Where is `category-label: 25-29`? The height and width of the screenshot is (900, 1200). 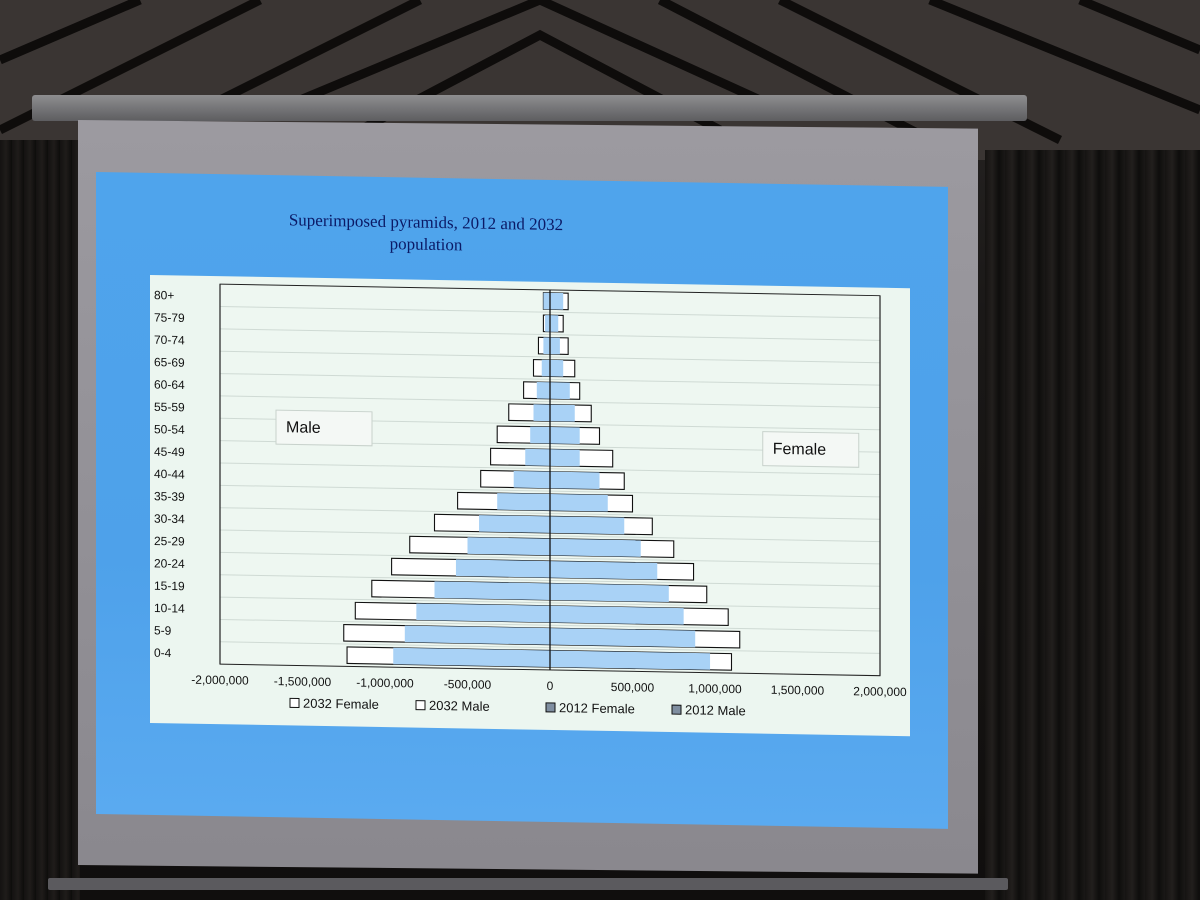
category-label: 25-29 is located at coordinates (169, 541).